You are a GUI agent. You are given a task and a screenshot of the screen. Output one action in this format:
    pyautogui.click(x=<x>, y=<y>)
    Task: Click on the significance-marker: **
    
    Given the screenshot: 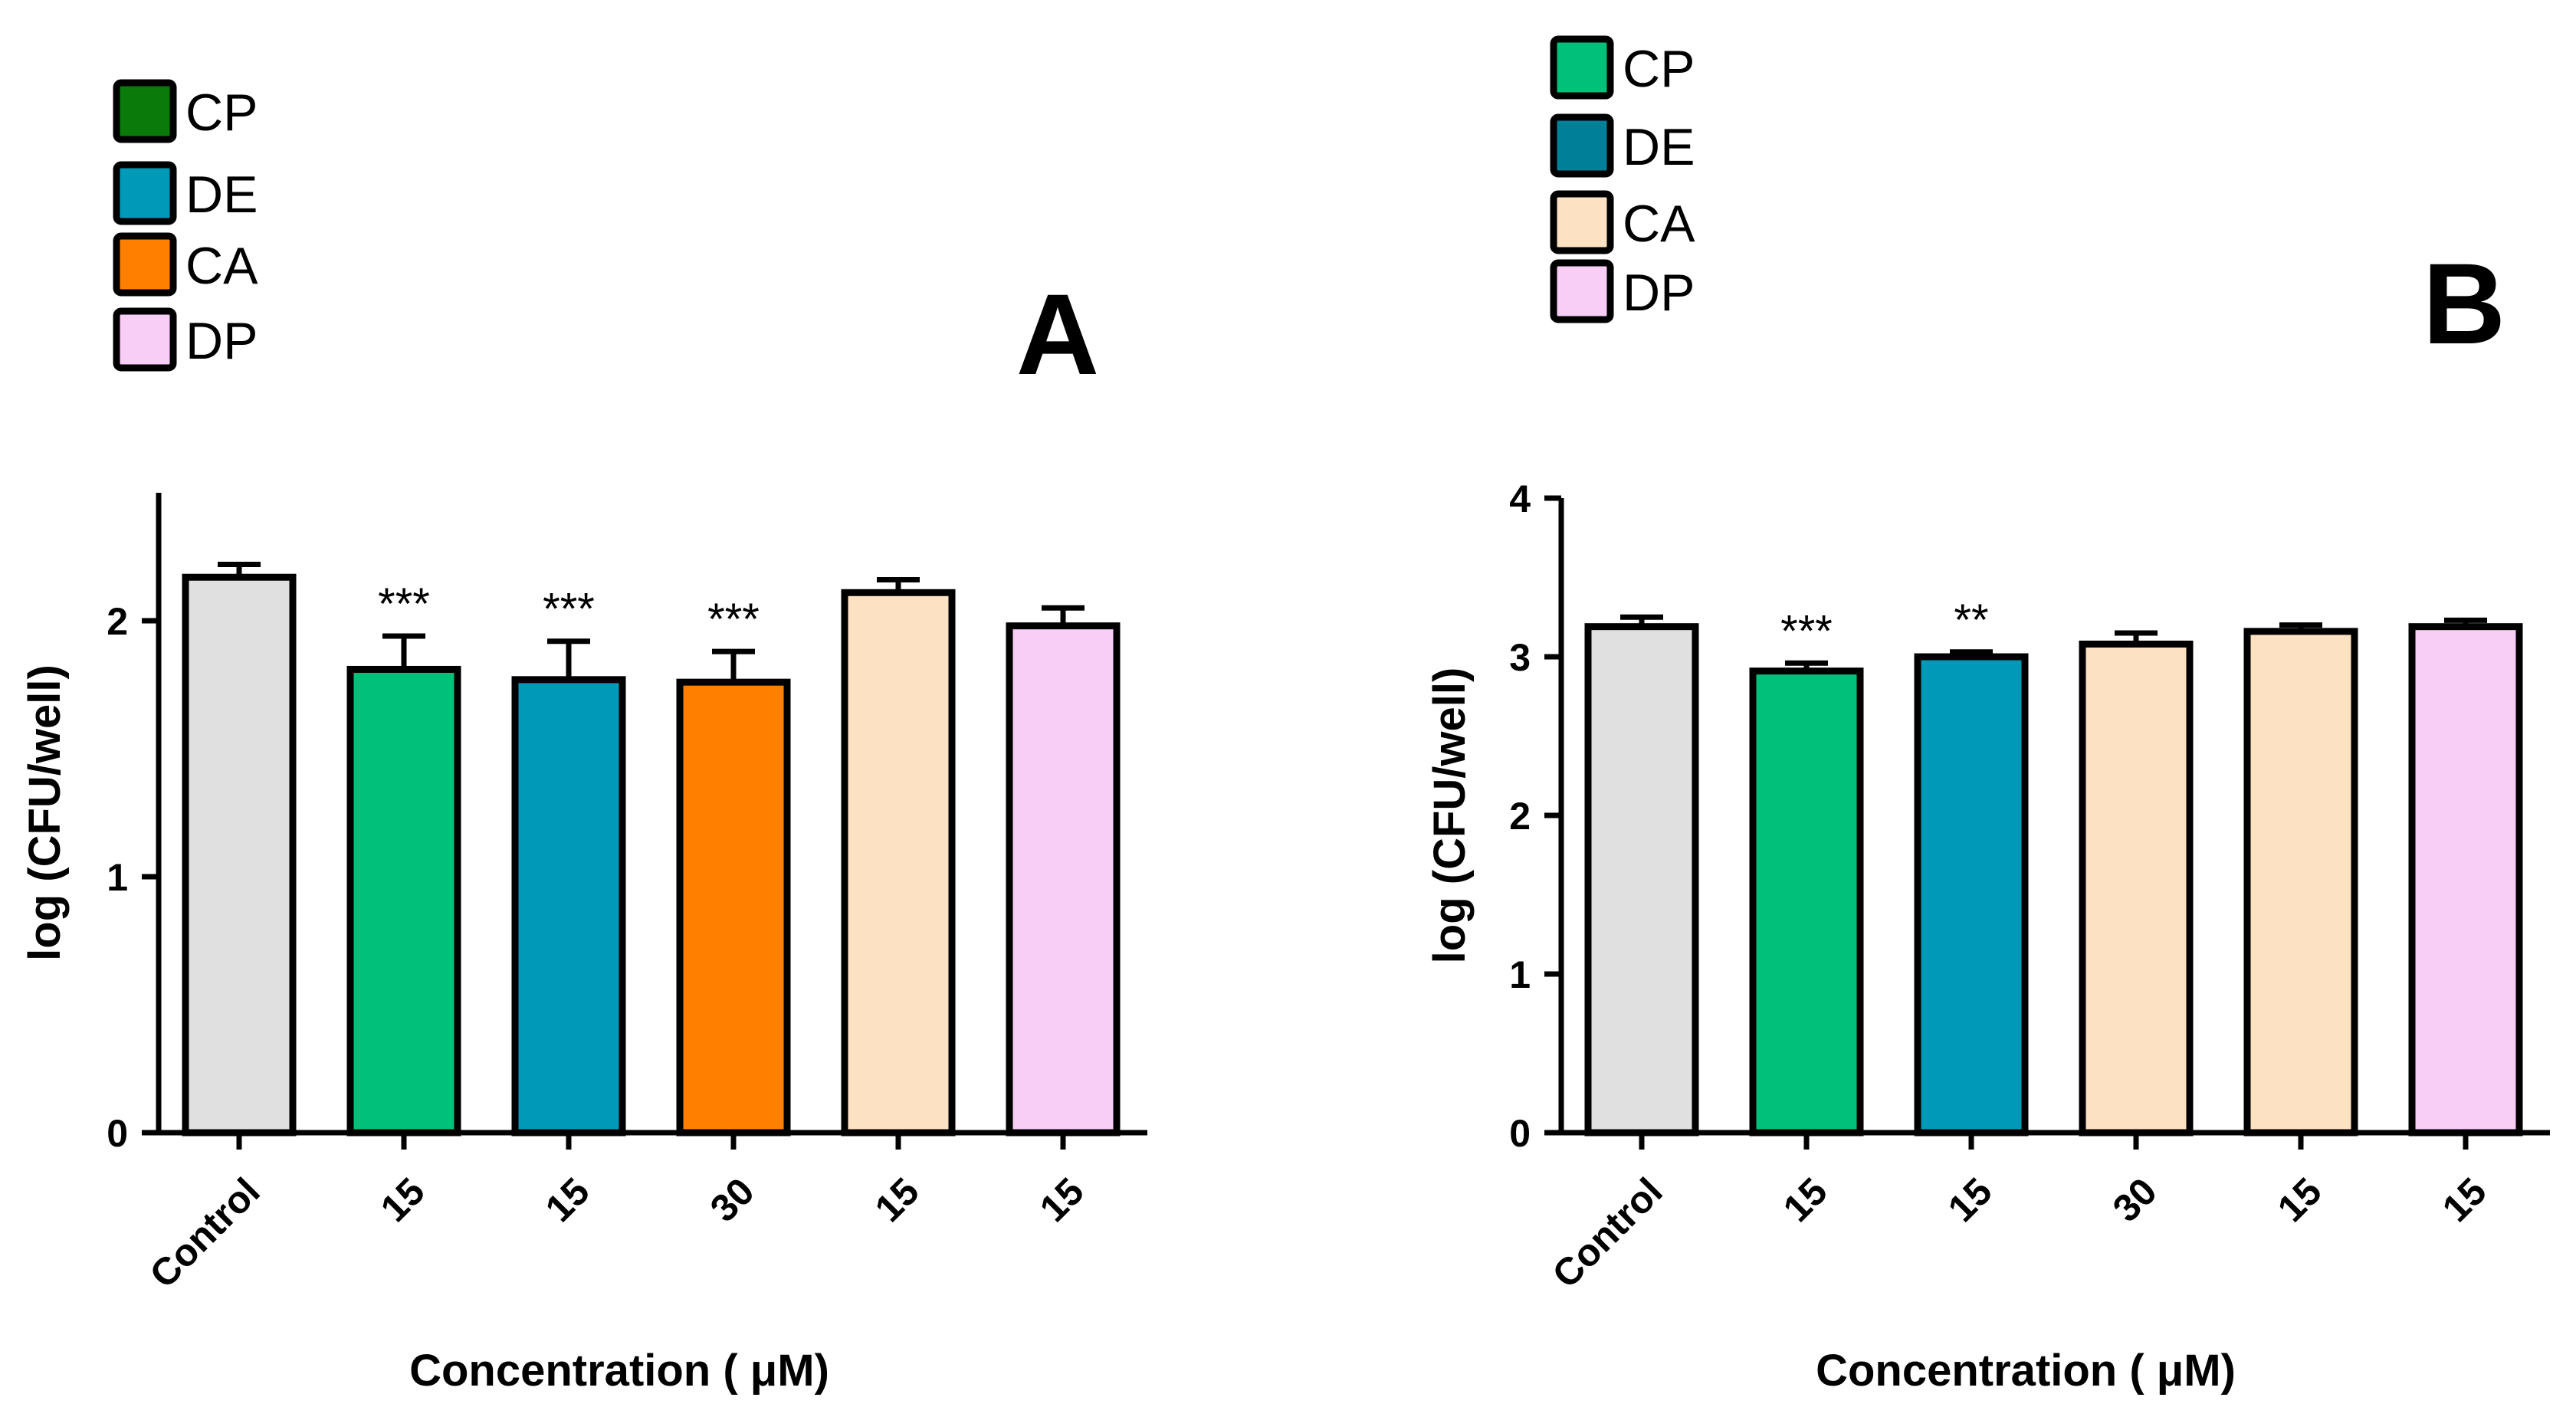 What is the action you would take?
    pyautogui.click(x=1971, y=620)
    